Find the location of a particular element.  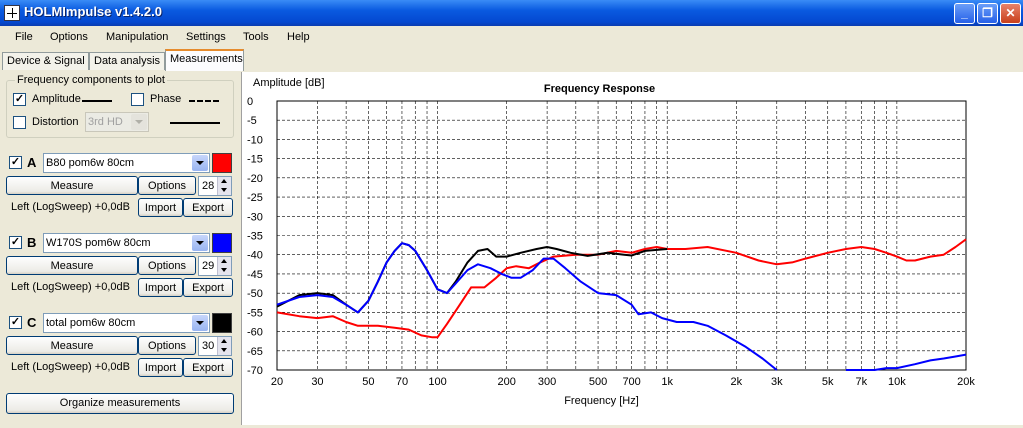

distortion-checkbox is located at coordinates (19, 122).